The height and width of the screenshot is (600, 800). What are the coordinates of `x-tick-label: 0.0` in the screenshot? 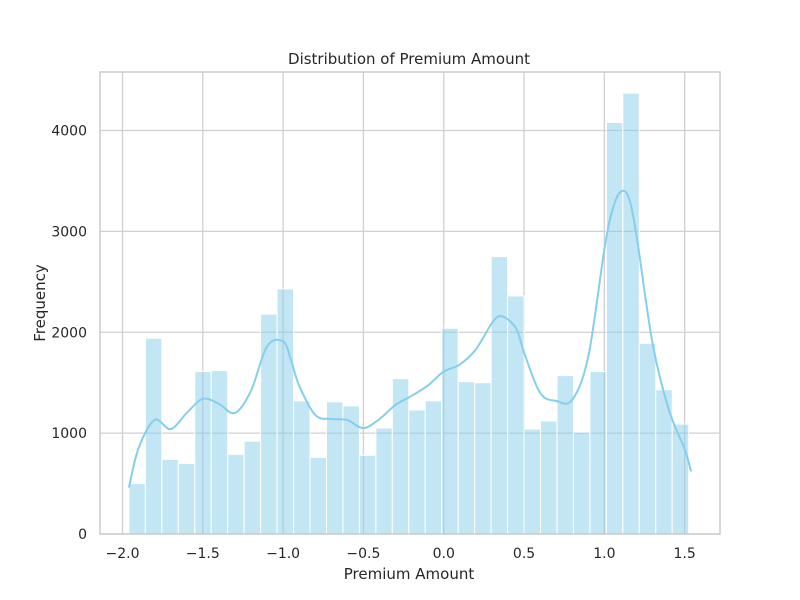 It's located at (444, 554).